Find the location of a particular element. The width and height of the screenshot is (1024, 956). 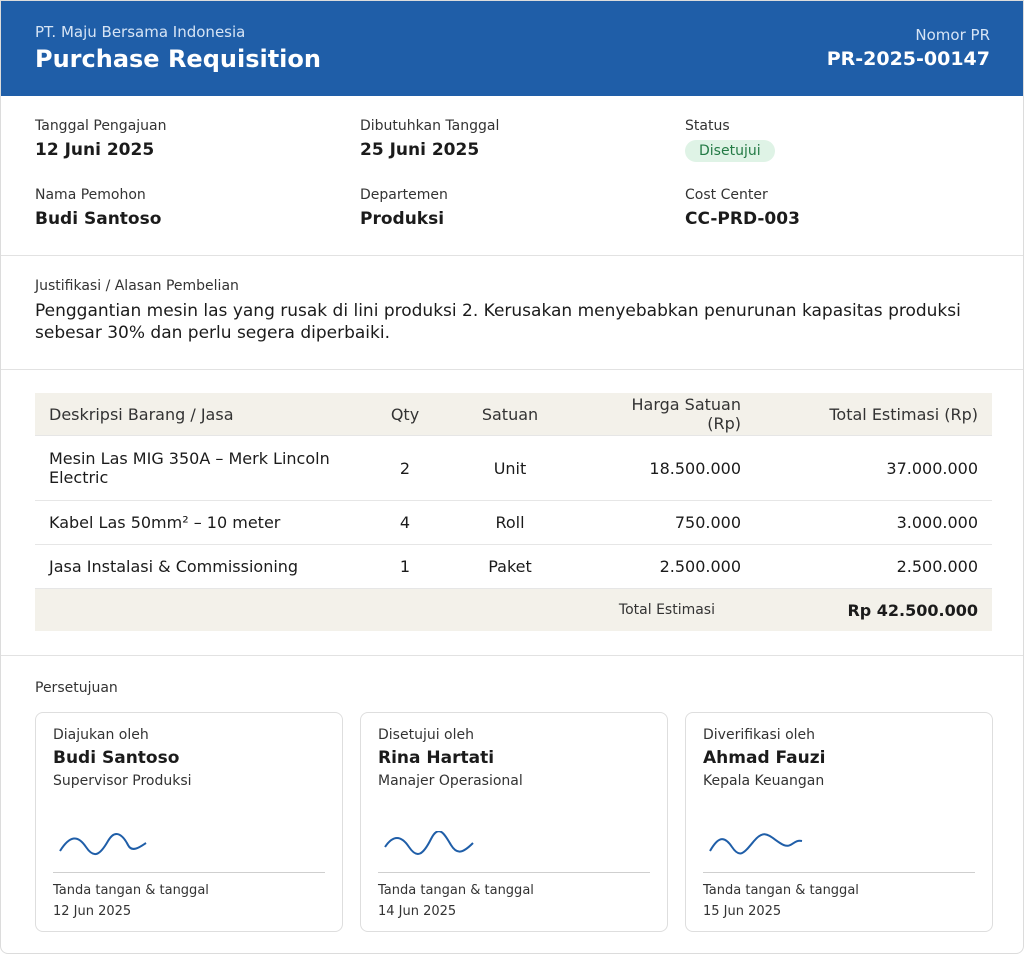

table-cell: 750.000 is located at coordinates (707, 522).